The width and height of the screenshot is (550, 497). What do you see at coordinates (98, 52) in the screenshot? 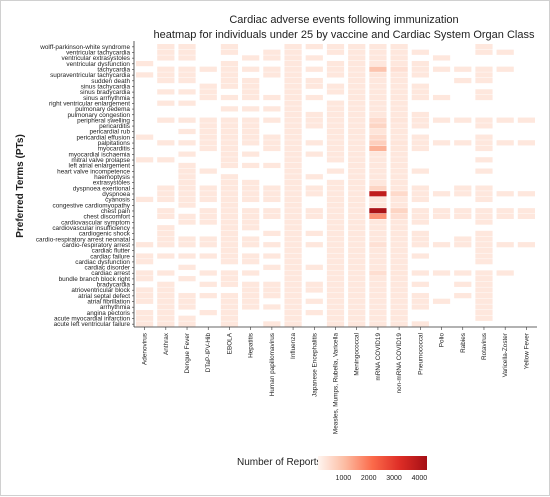
I see `y-tick-label: ventricular tachycardia` at bounding box center [98, 52].